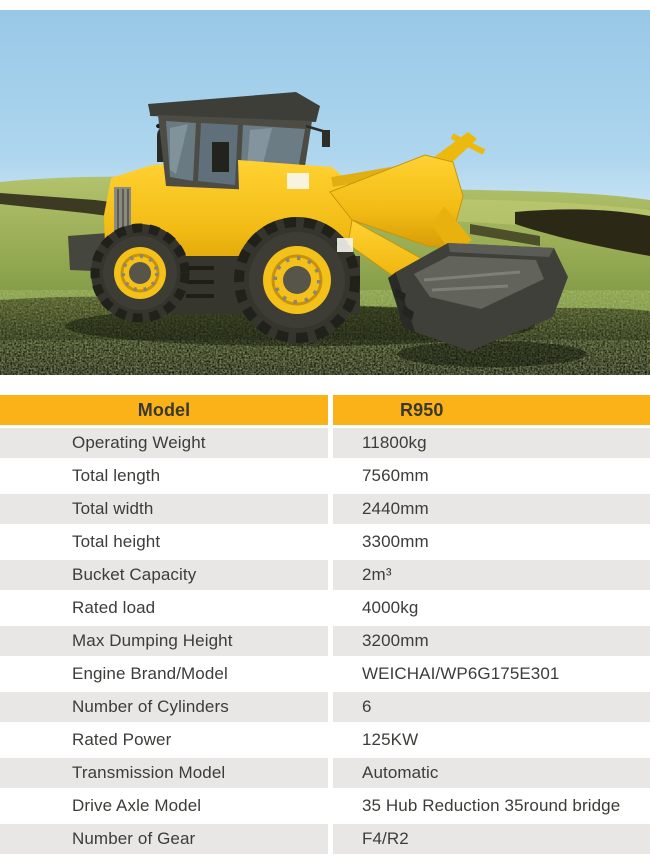  I want to click on spec-value: 6, so click(491, 707).